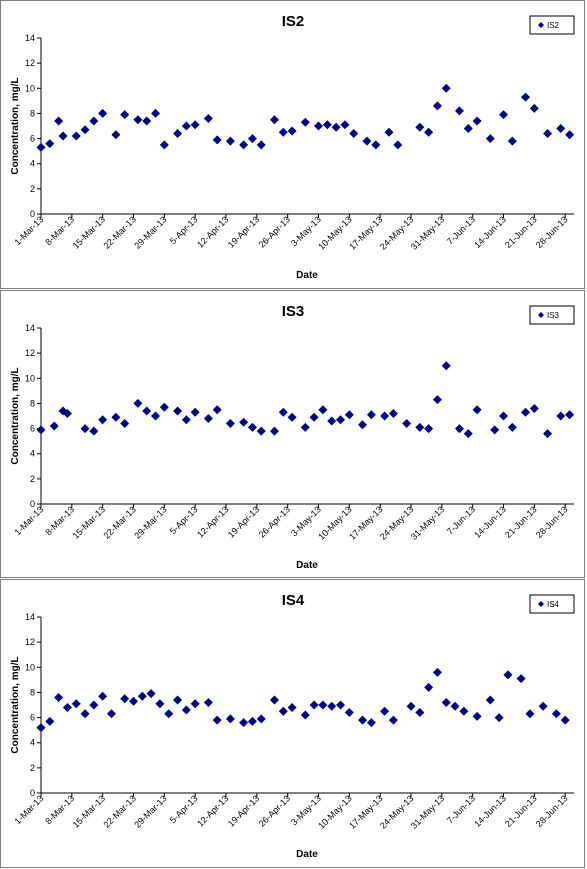 The width and height of the screenshot is (587, 869). Describe the element at coordinates (552, 522) in the screenshot. I see `x-tick-label: 28-Jun-13` at that location.